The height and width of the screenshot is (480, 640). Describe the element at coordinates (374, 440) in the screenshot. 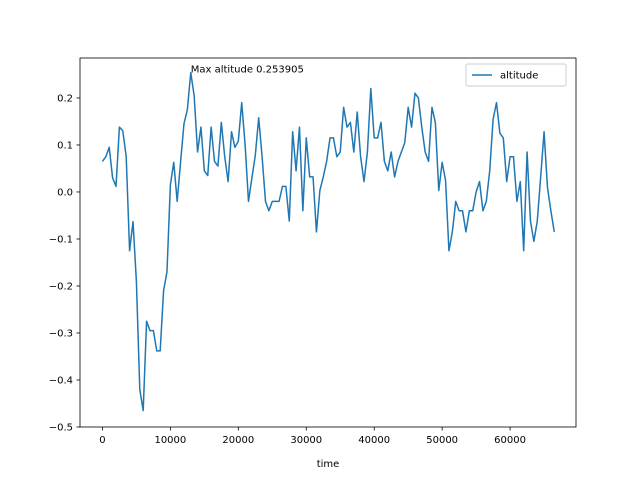

I see `x-tick-label: 40000` at that location.